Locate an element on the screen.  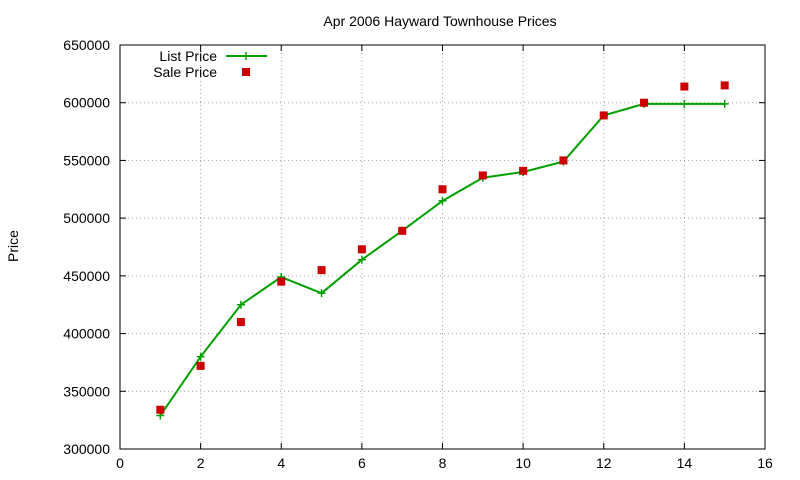
y-tick-label: 650000 is located at coordinates (86, 45).